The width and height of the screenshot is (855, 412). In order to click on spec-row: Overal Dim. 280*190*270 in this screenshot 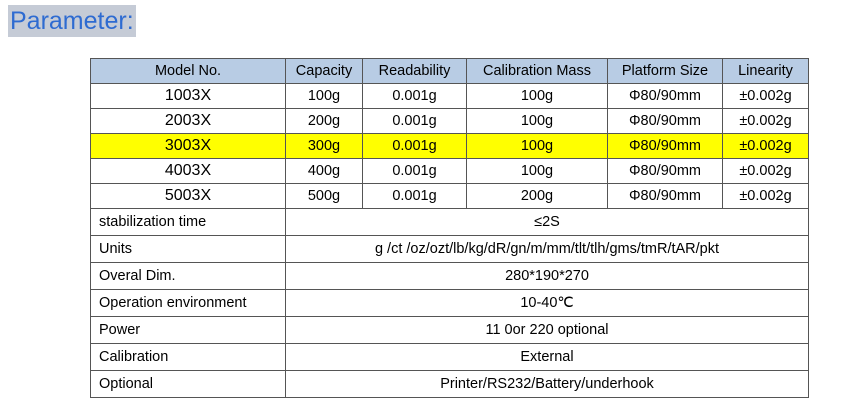, I will do `click(449, 276)`.